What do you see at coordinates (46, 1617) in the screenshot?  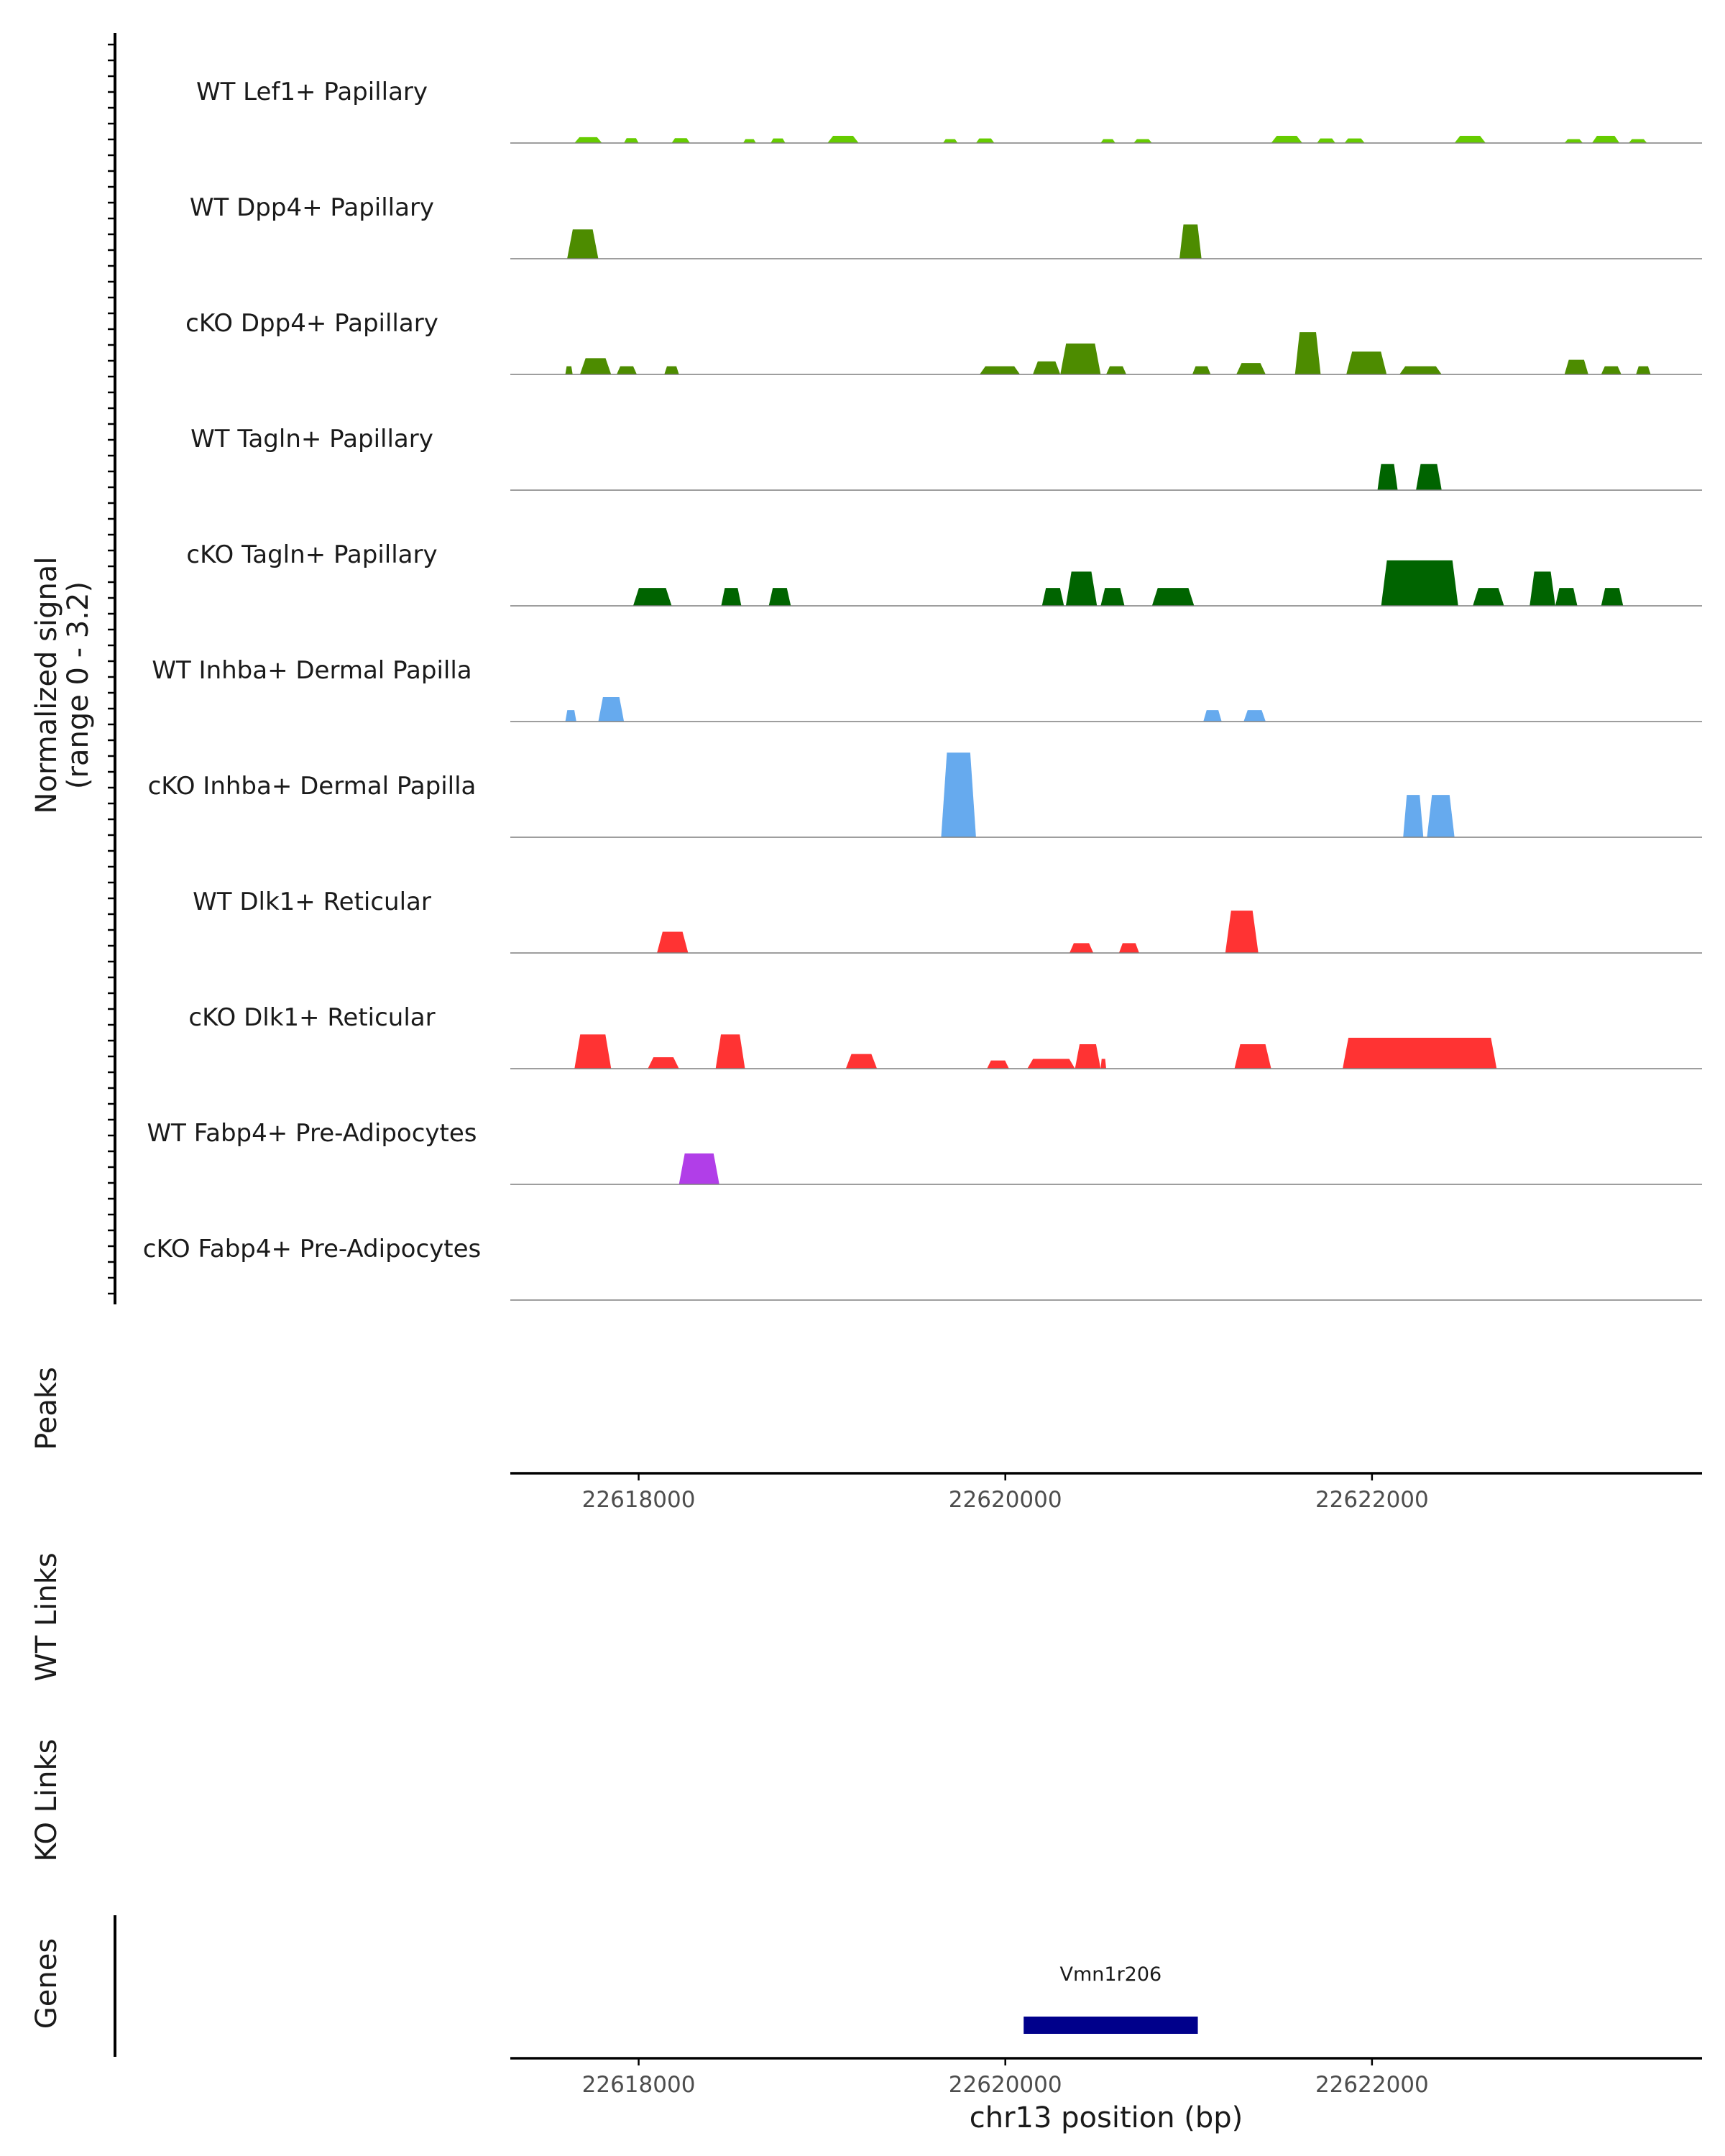 I see `wt-links-track-label: WT Links` at bounding box center [46, 1617].